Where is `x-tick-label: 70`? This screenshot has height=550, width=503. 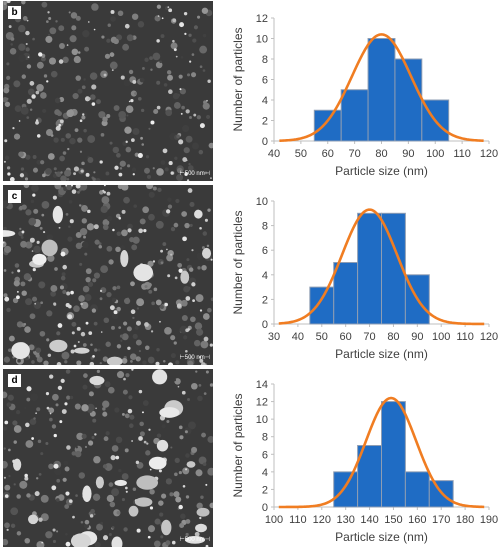
x-tick-label: 70 is located at coordinates (355, 154).